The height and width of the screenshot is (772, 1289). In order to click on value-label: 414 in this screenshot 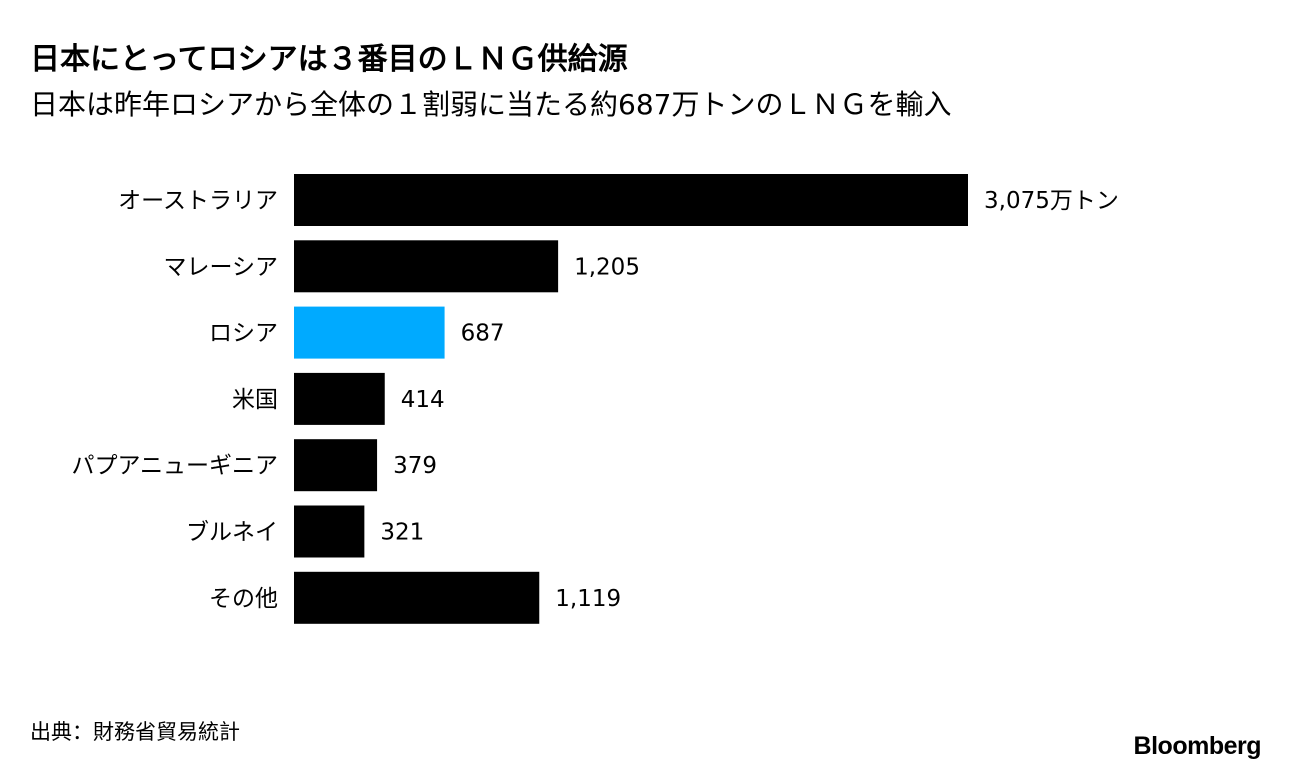, I will do `click(423, 400)`.